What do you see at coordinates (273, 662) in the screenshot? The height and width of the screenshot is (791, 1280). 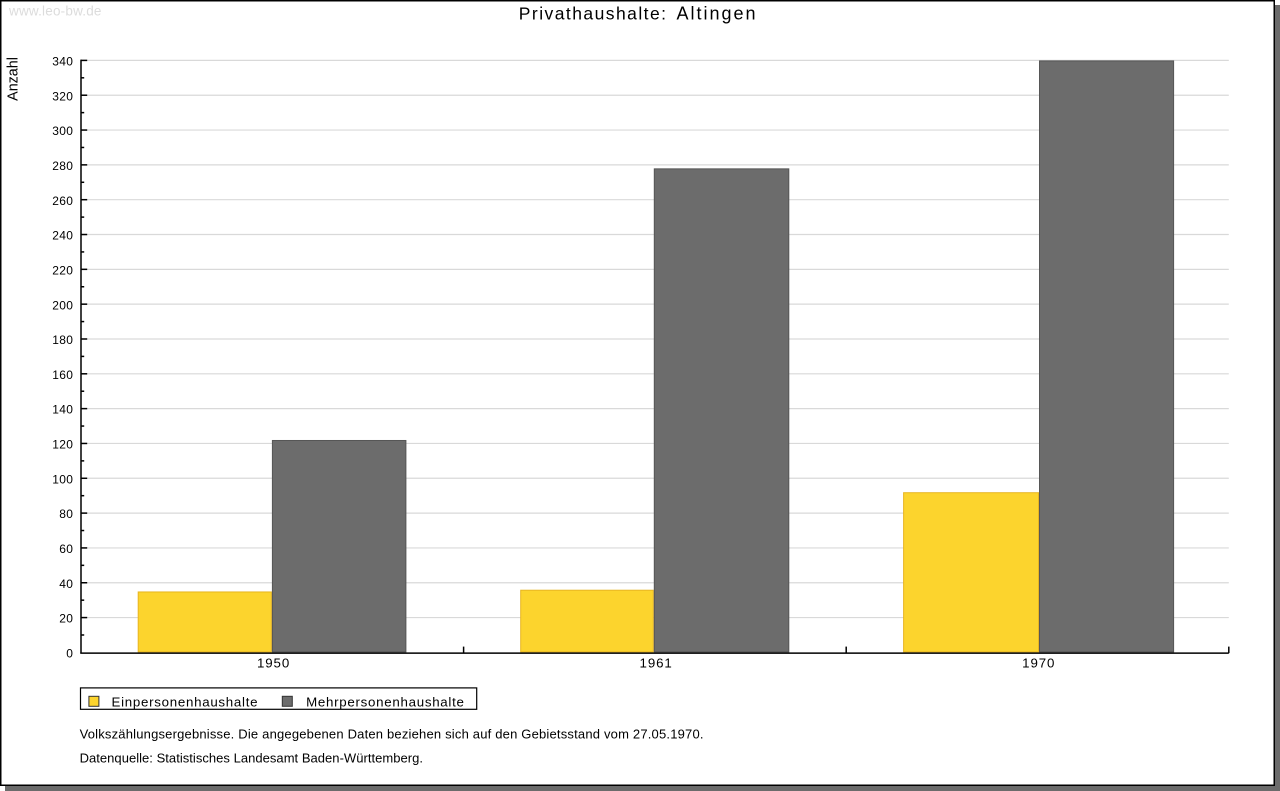 I see `svg-text: 1950` at bounding box center [273, 662].